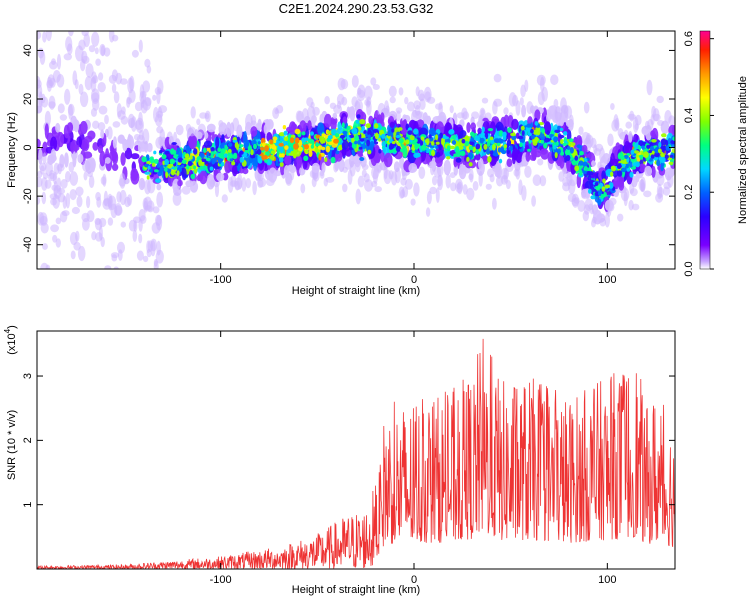  I want to click on colorbar, so click(705, 150).